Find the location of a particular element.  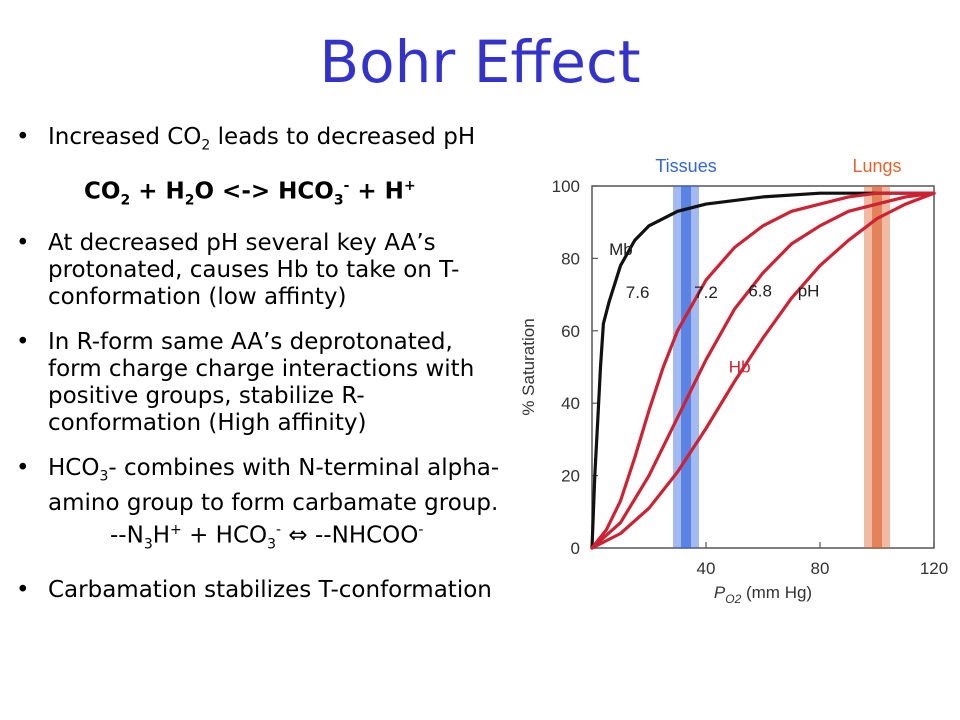

equation-carbamate: --N3H+ + HCO3- ⇔ --NHCOO- is located at coordinates (280, 537).